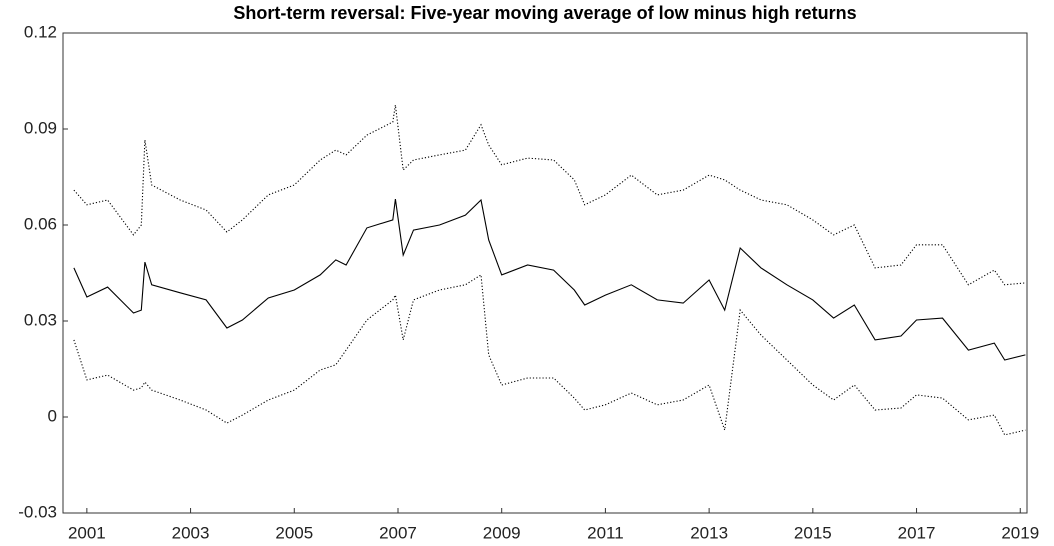  Describe the element at coordinates (37, 511) in the screenshot. I see `y-tick-label: -0.03` at that location.